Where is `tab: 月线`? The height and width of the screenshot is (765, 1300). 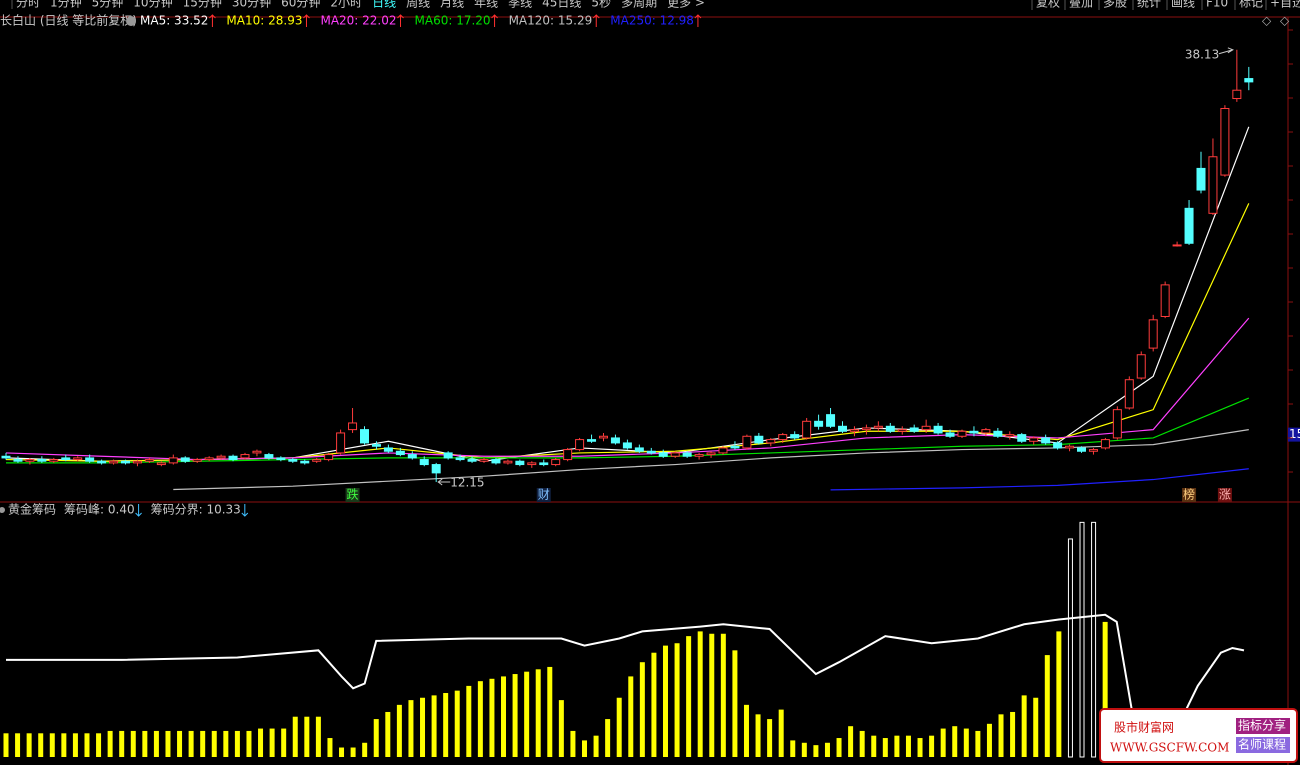 tab: 月线 is located at coordinates (452, 5).